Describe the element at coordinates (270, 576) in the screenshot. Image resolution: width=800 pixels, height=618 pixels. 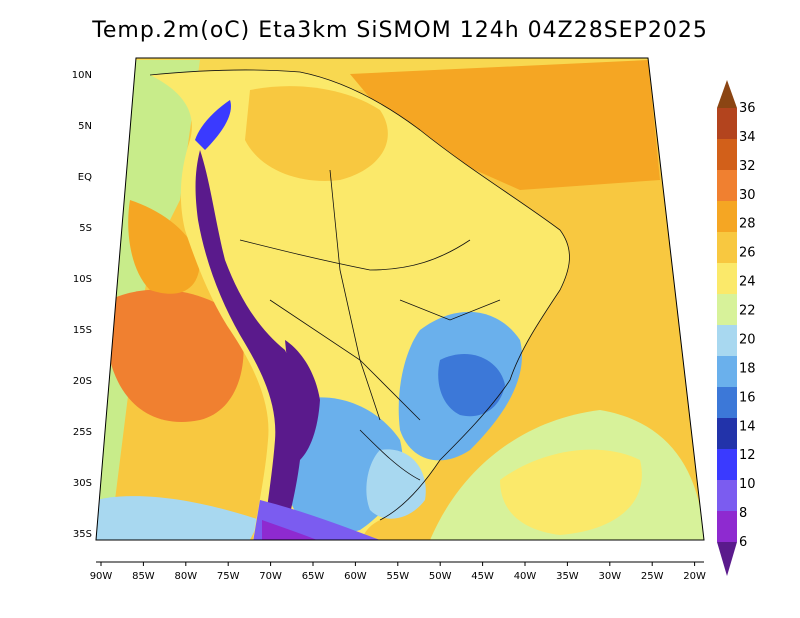
I see `lon-label: 70W` at that location.